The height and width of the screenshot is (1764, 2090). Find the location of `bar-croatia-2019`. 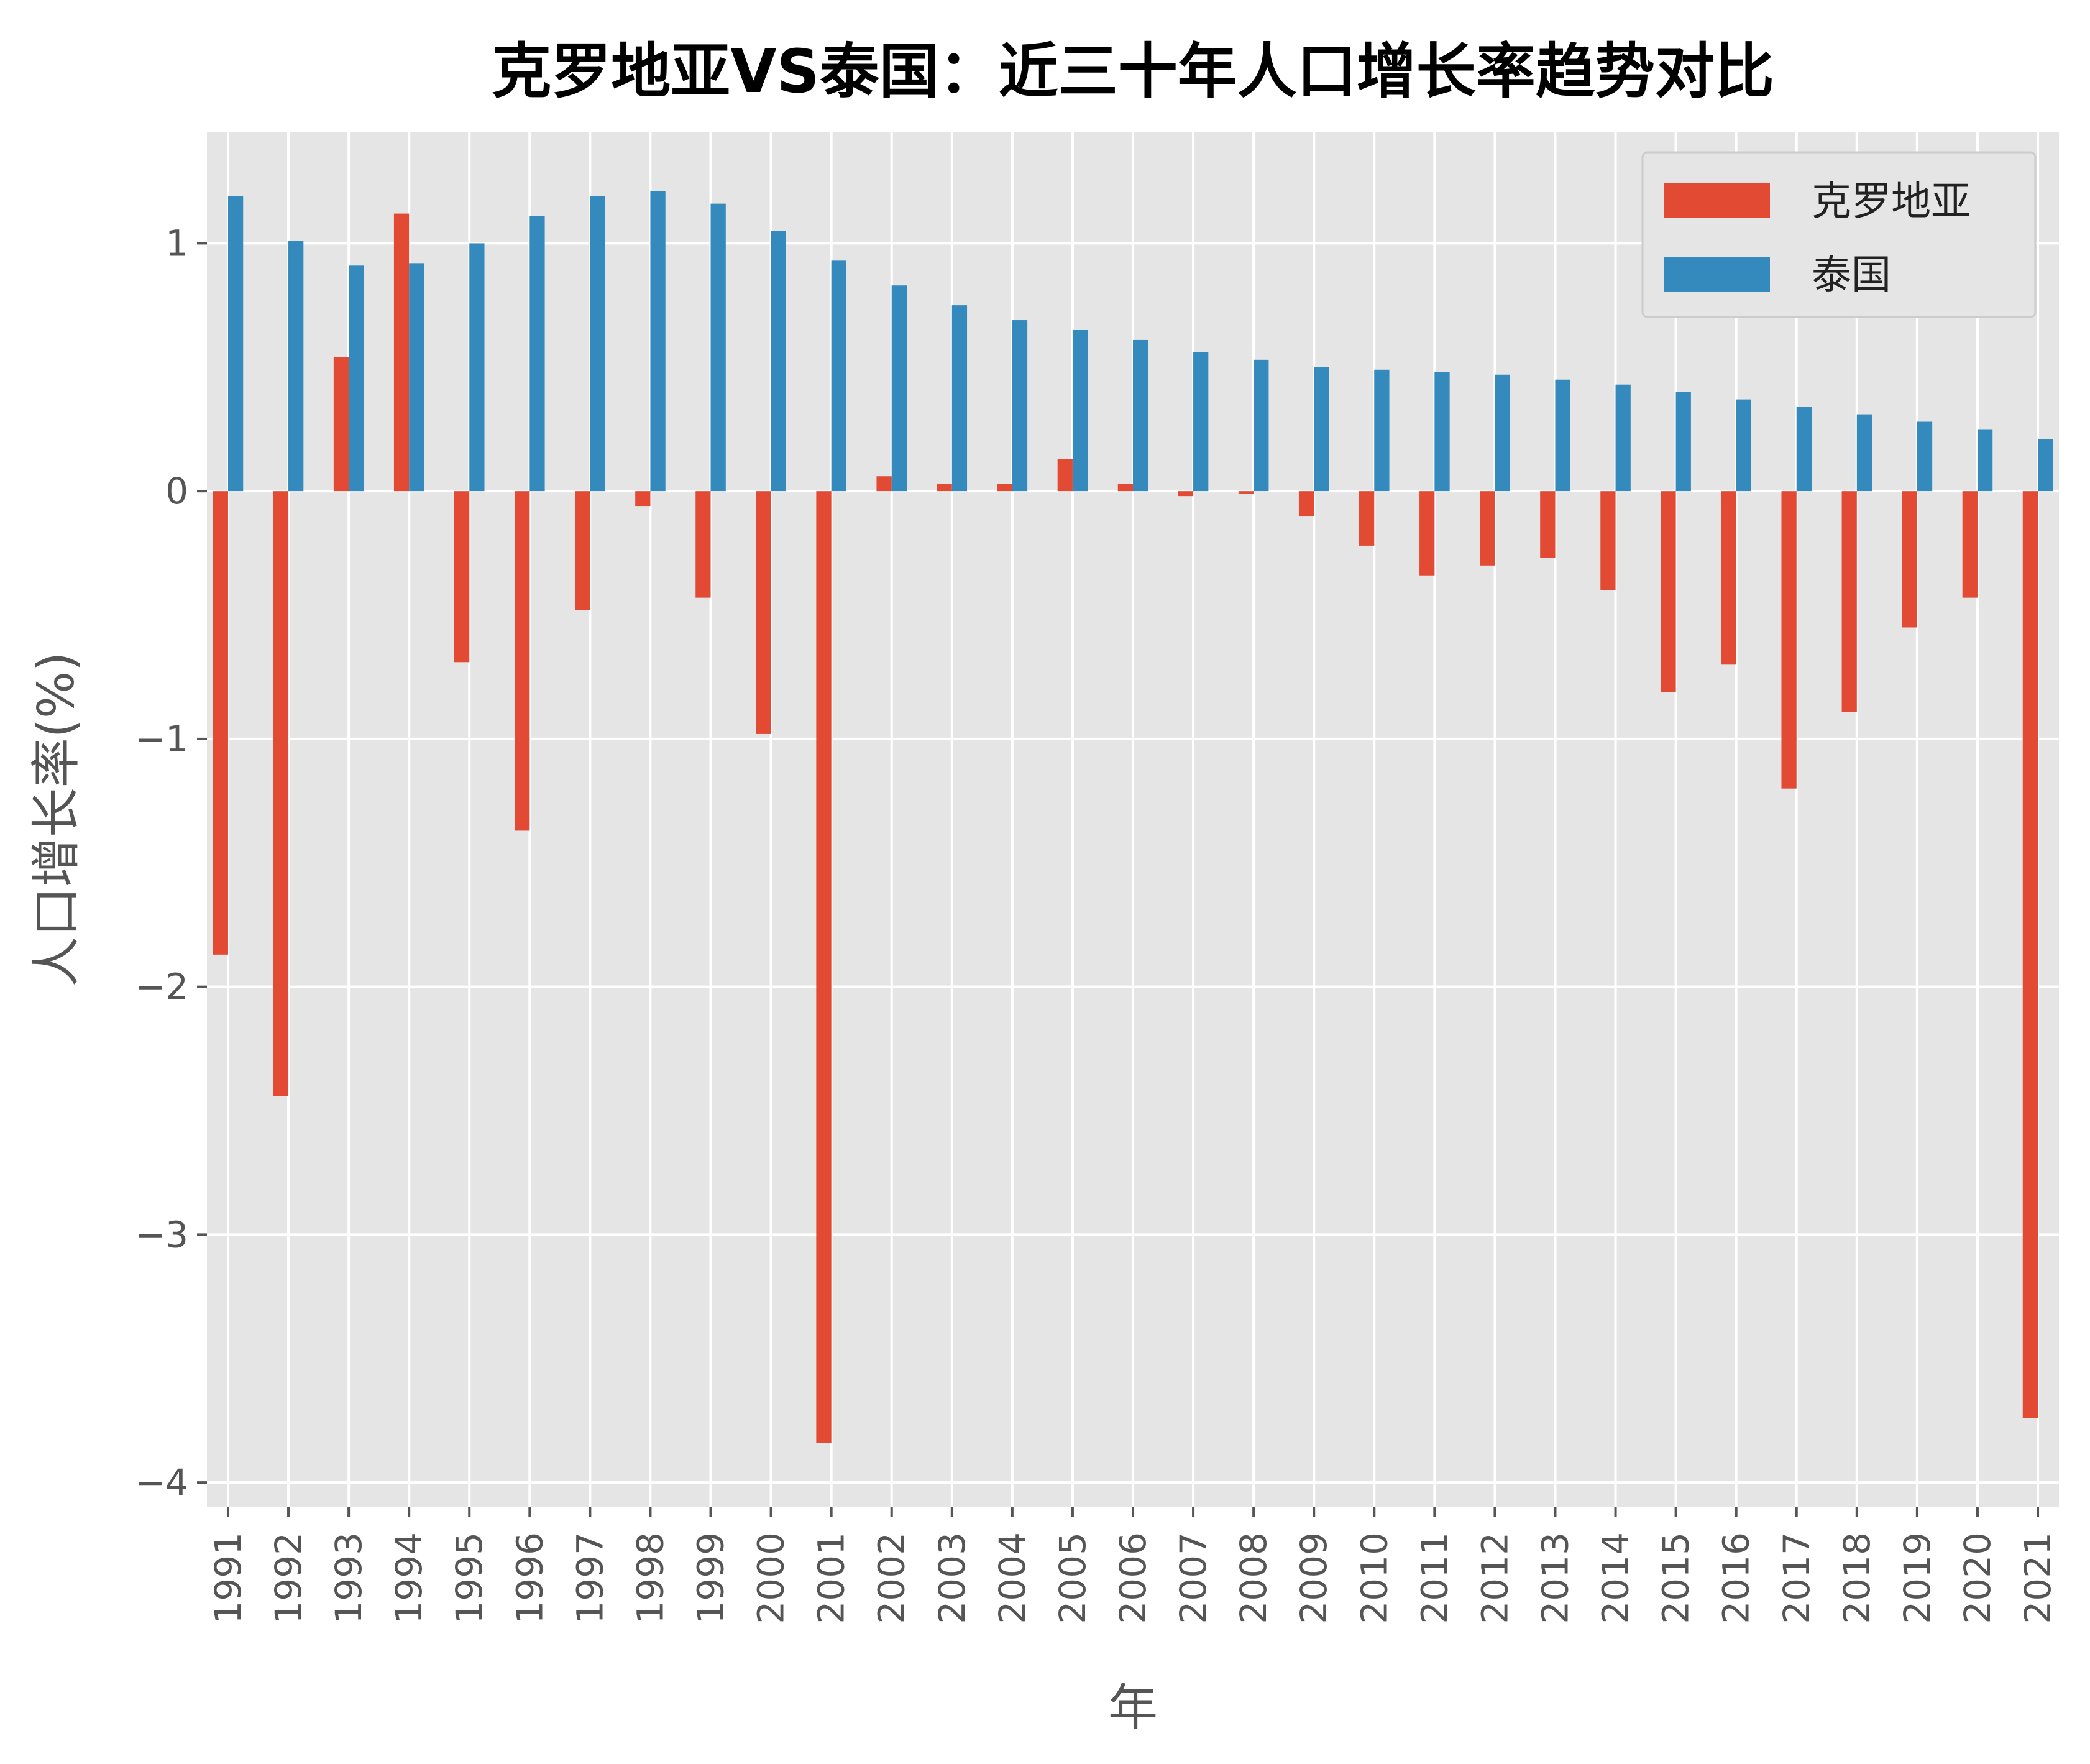

bar-croatia-2019 is located at coordinates (1910, 559).